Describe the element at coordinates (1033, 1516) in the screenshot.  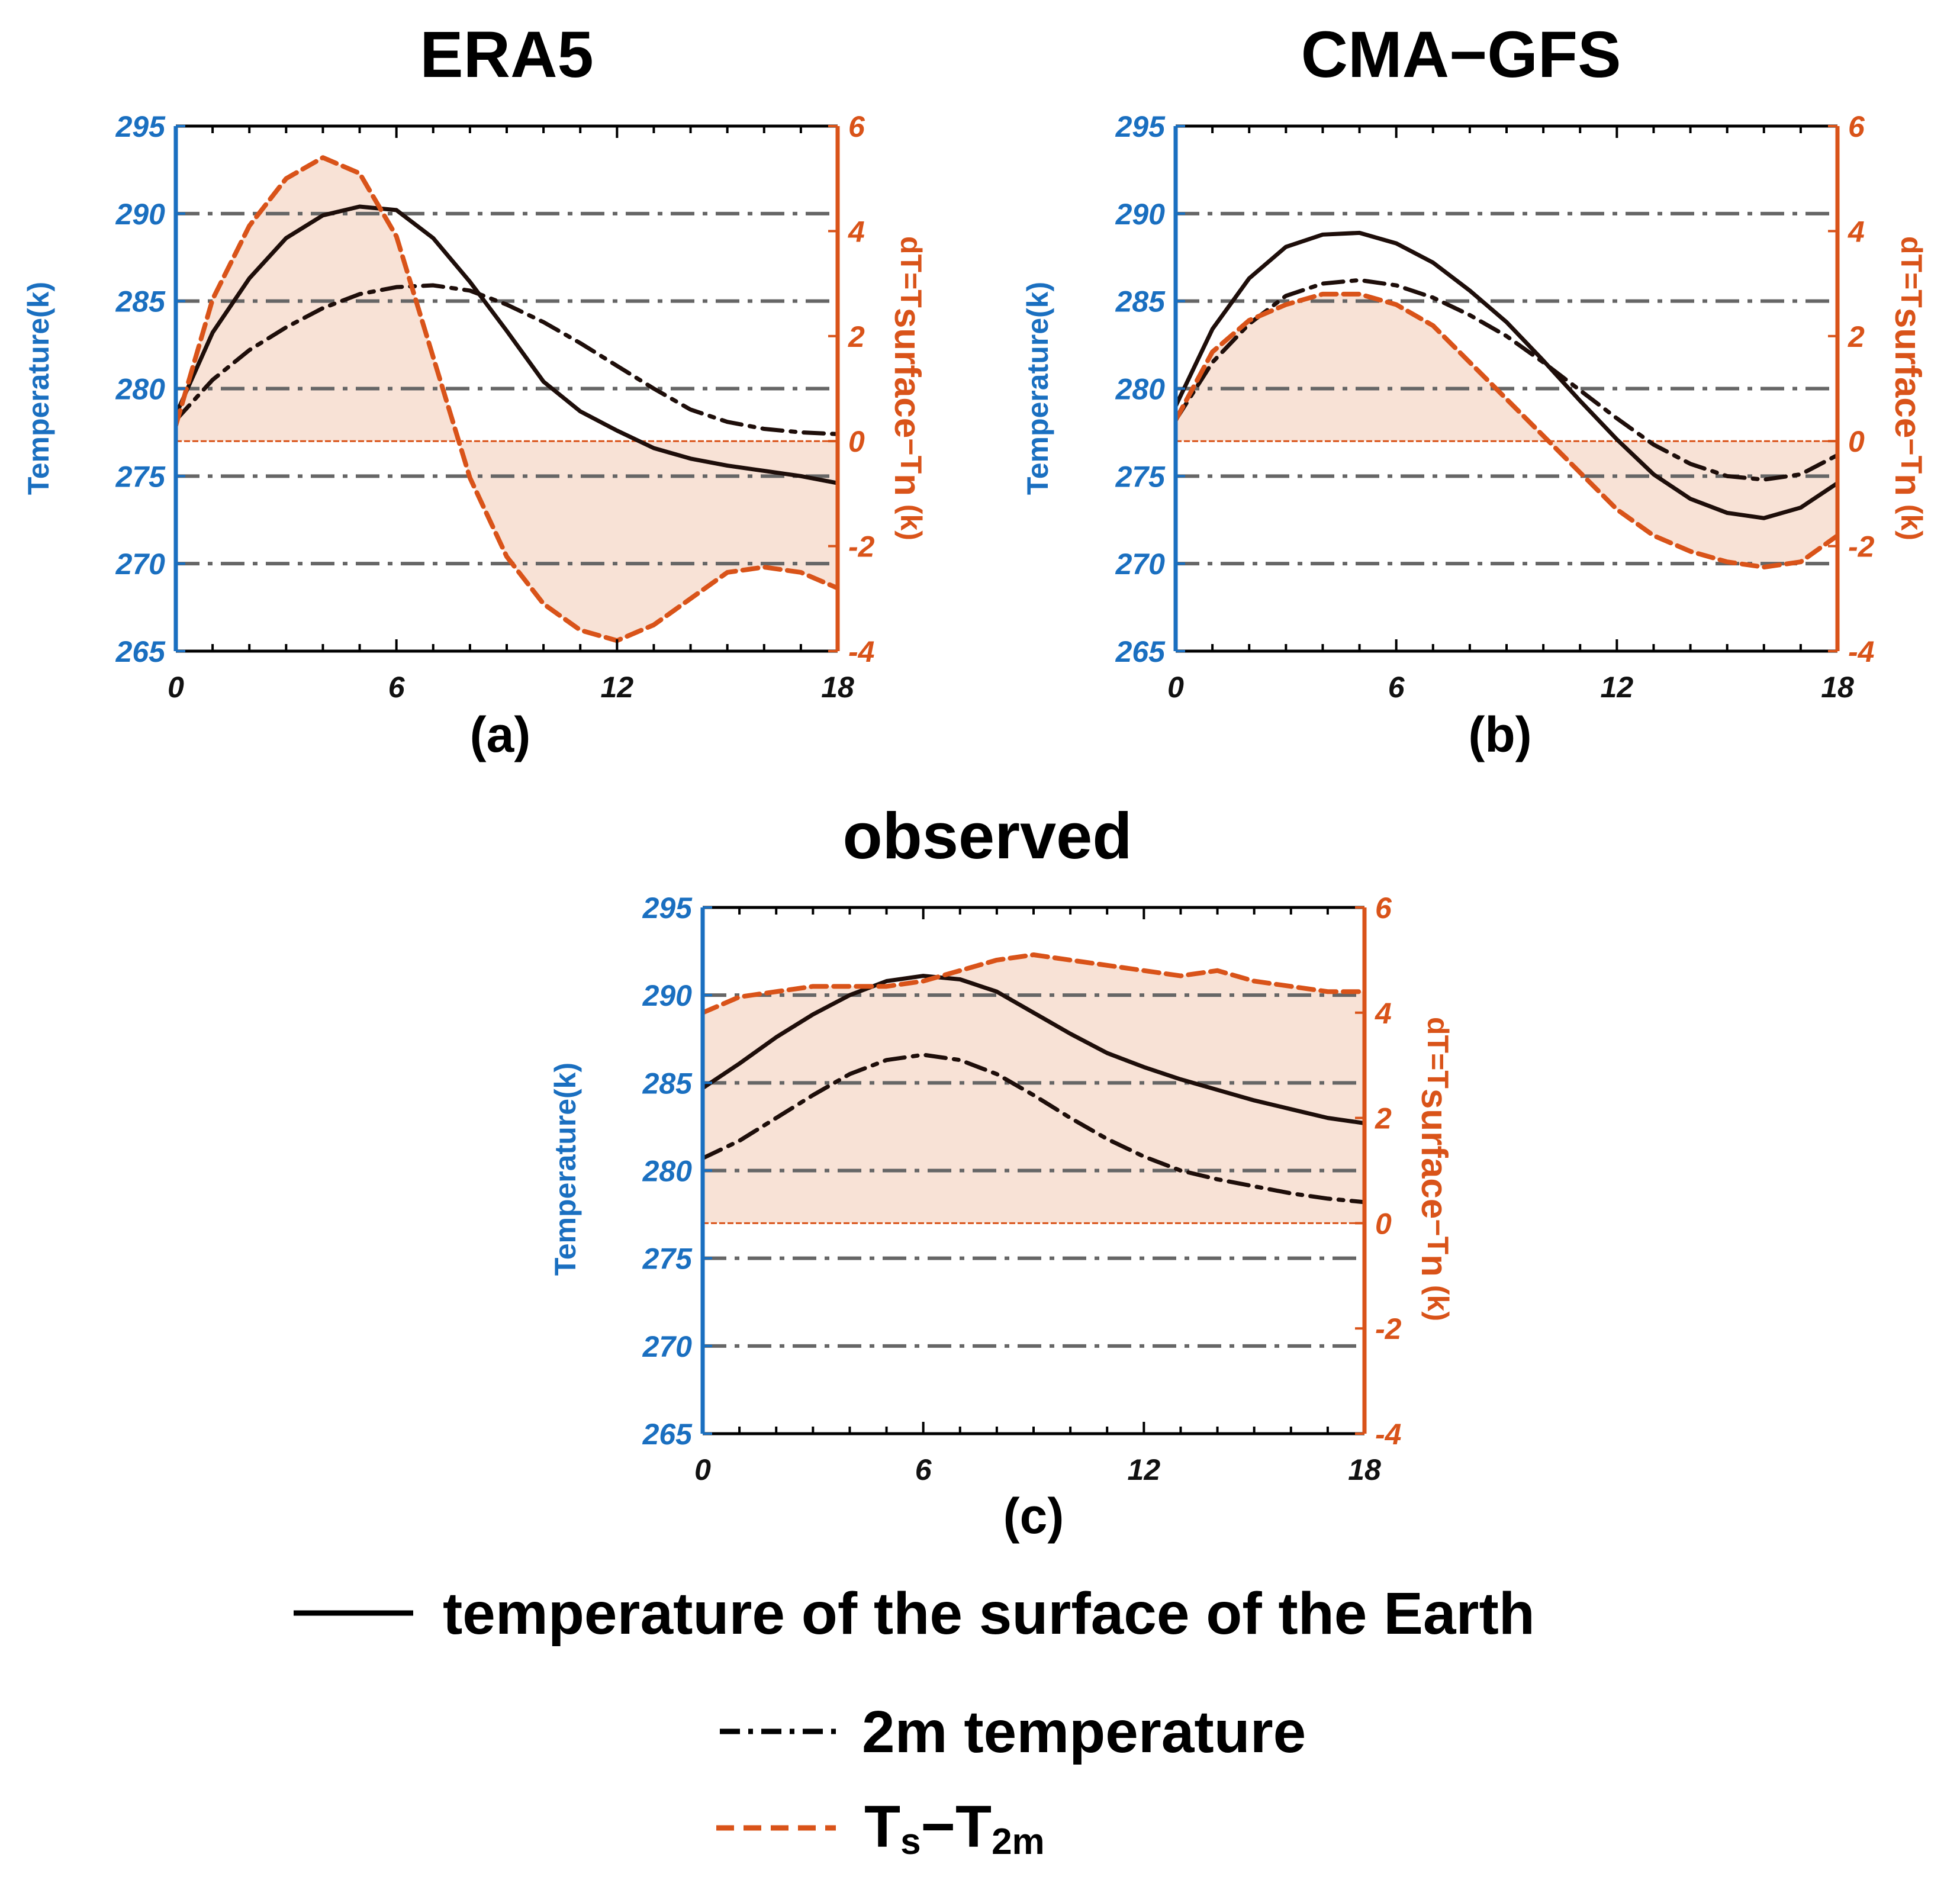
I see `panel-label: (c)` at that location.